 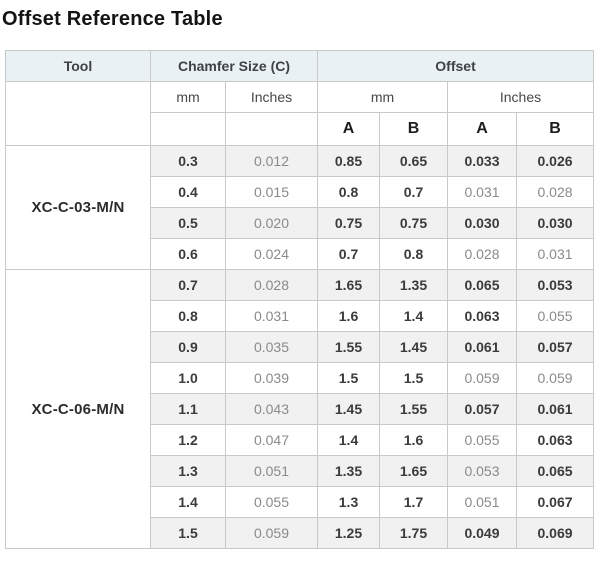 What do you see at coordinates (482, 378) in the screenshot?
I see `table-cell-offset_in_a: 0.059` at bounding box center [482, 378].